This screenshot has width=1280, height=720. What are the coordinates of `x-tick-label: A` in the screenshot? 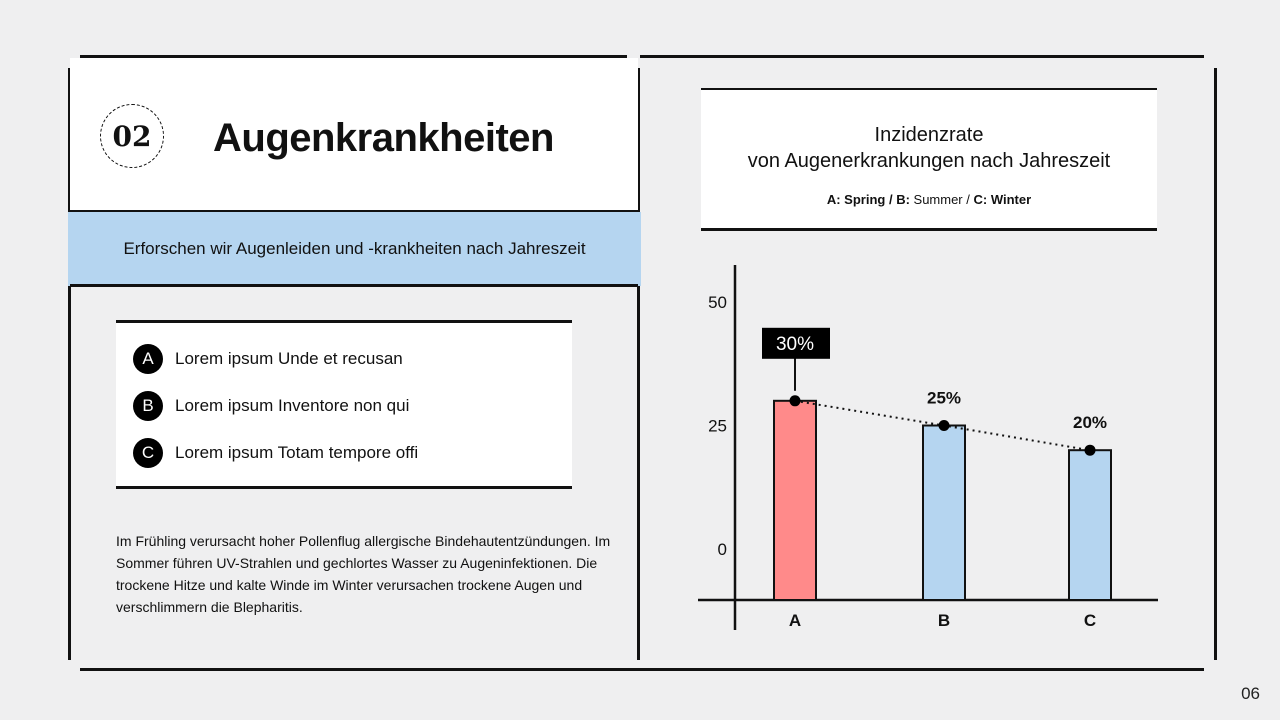 It's located at (795, 620).